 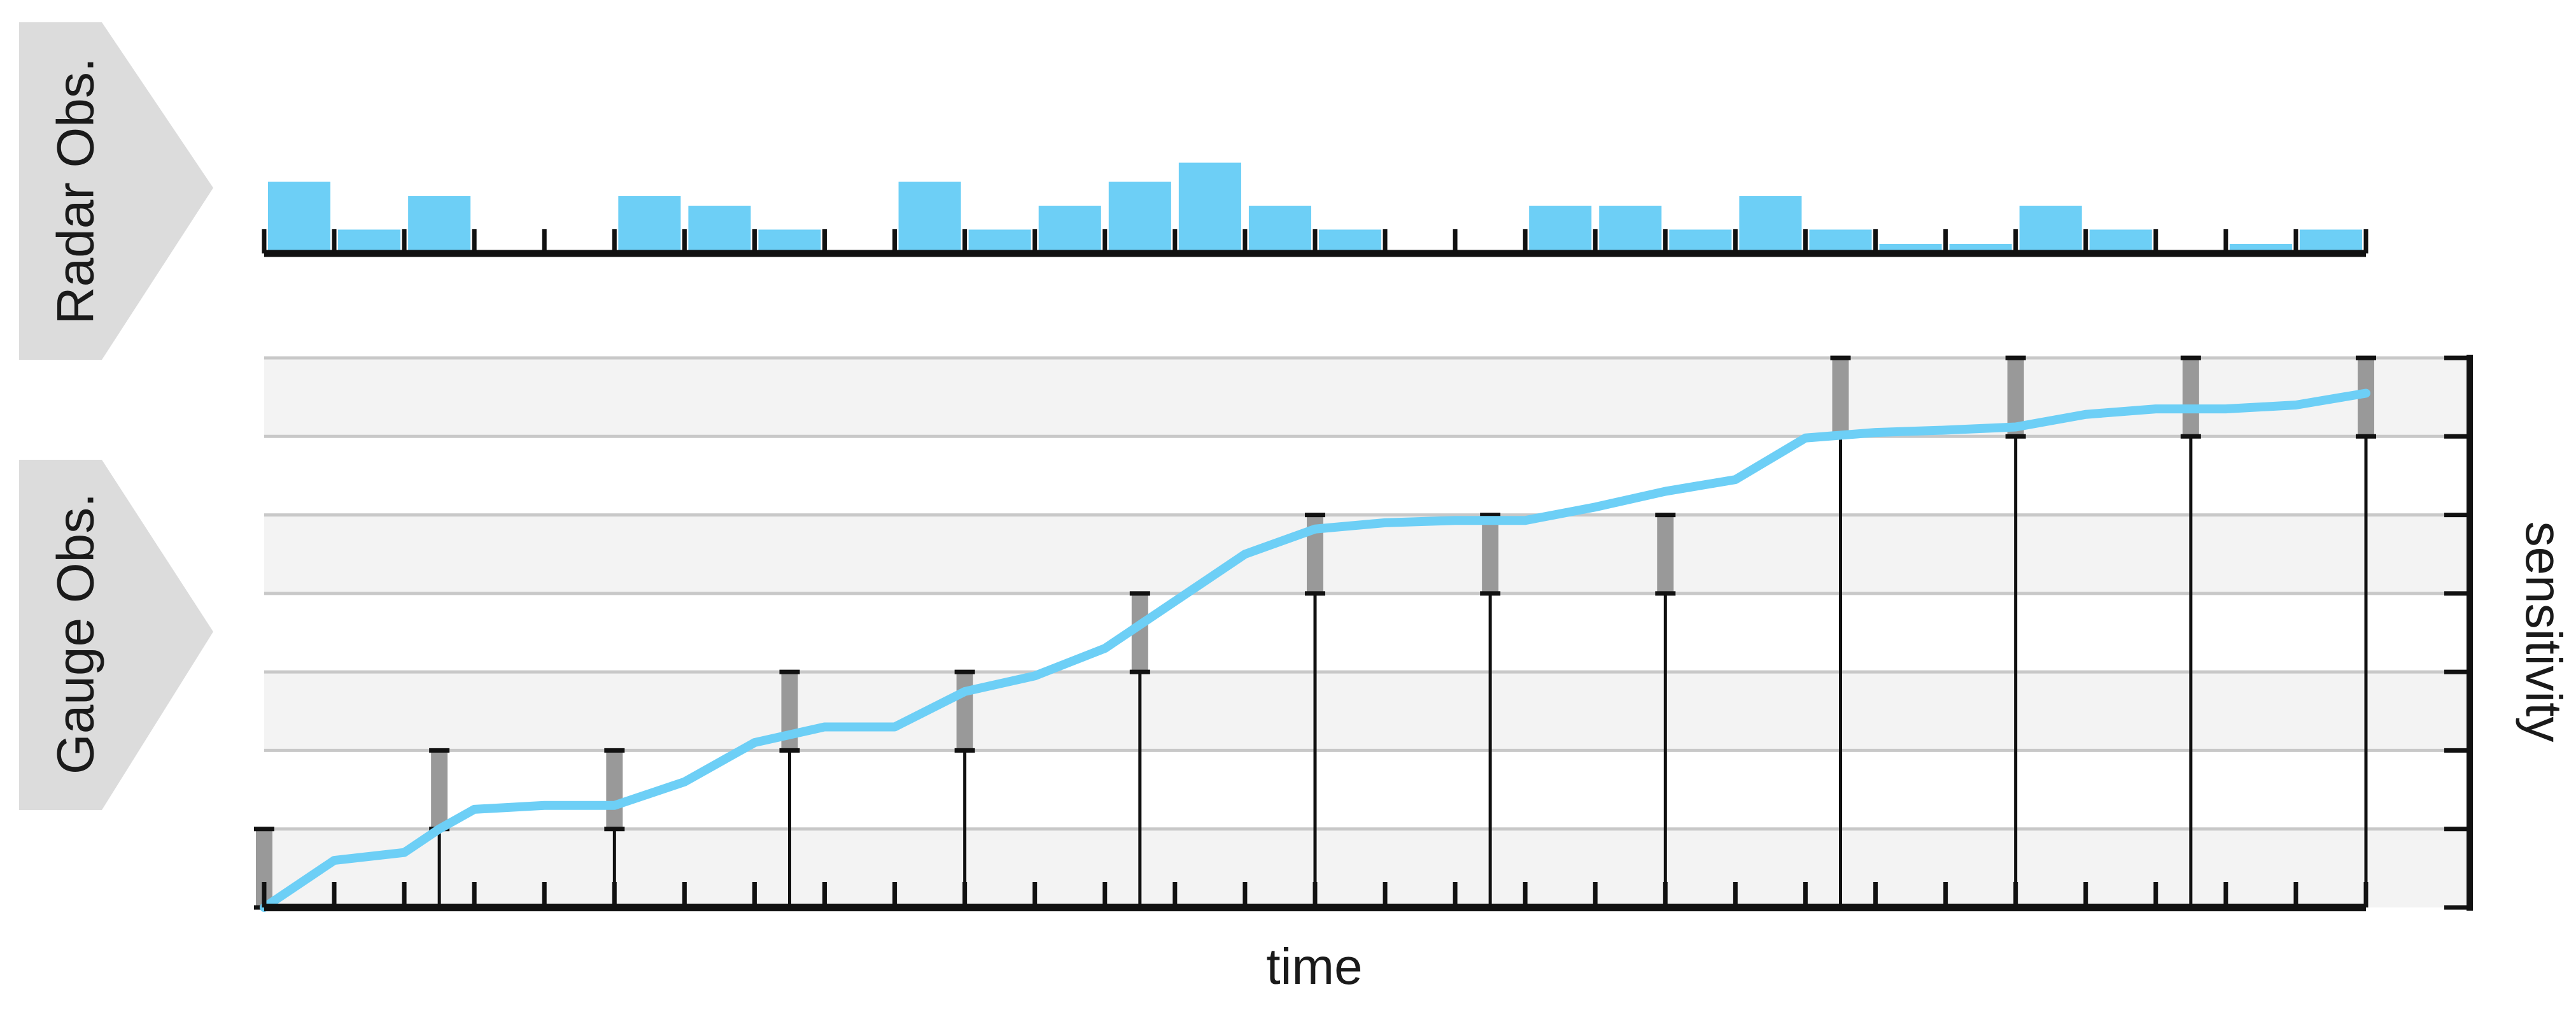 I want to click on radar-label: Radar Obs., so click(x=76, y=190).